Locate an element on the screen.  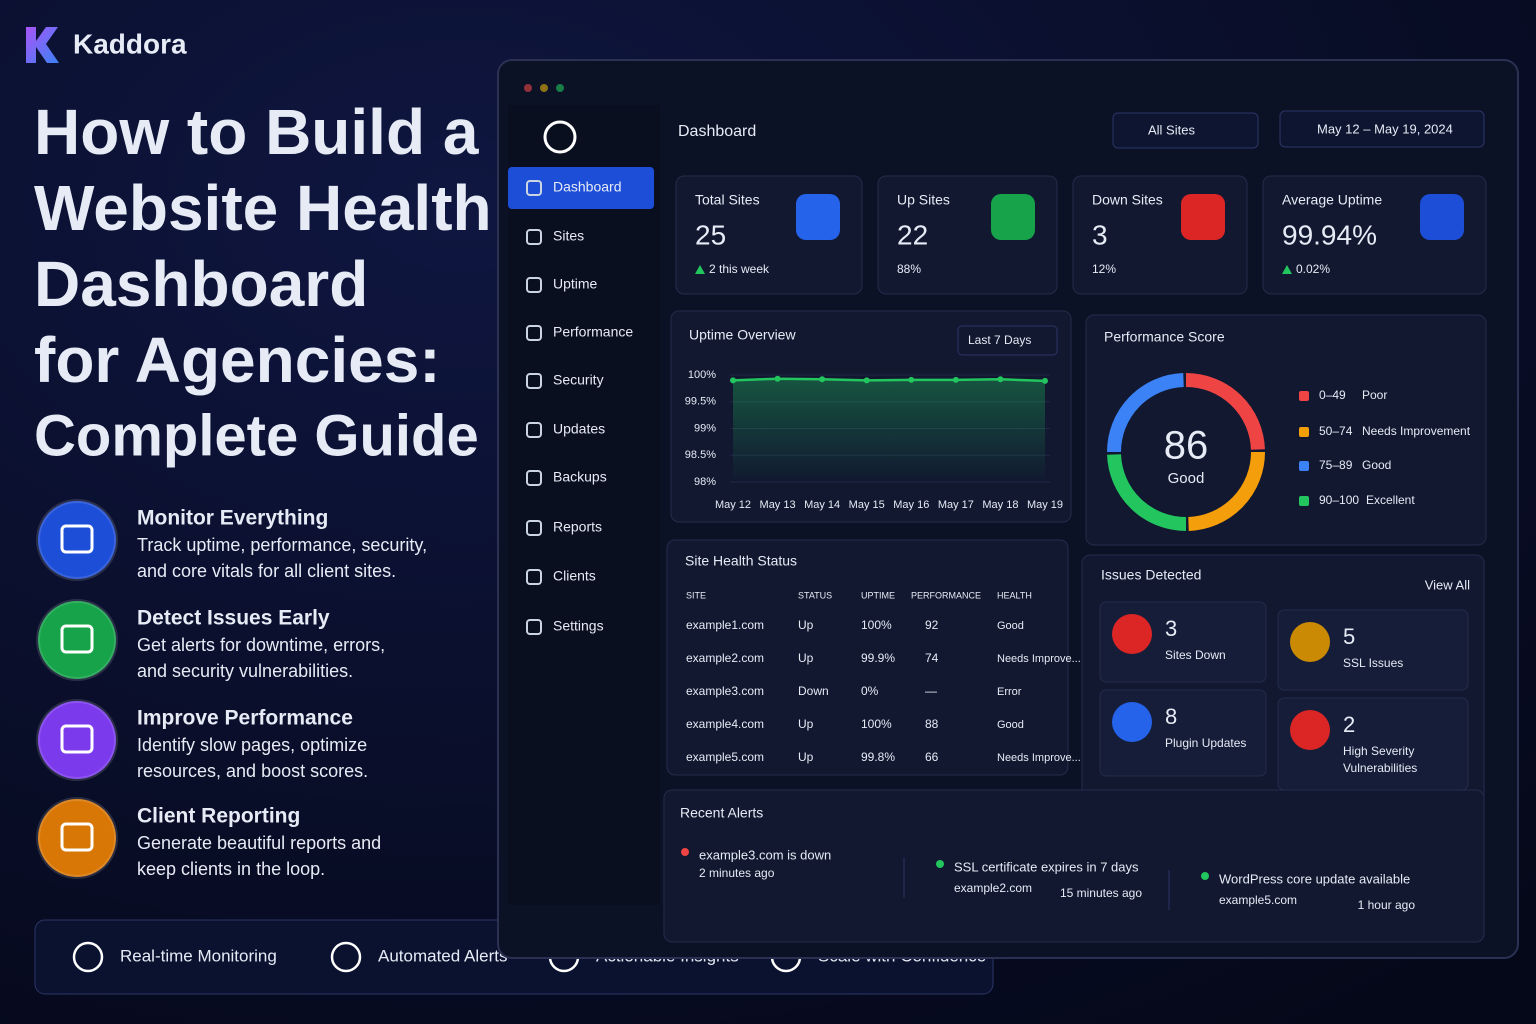
nav-item: Clients is located at coordinates (574, 576).